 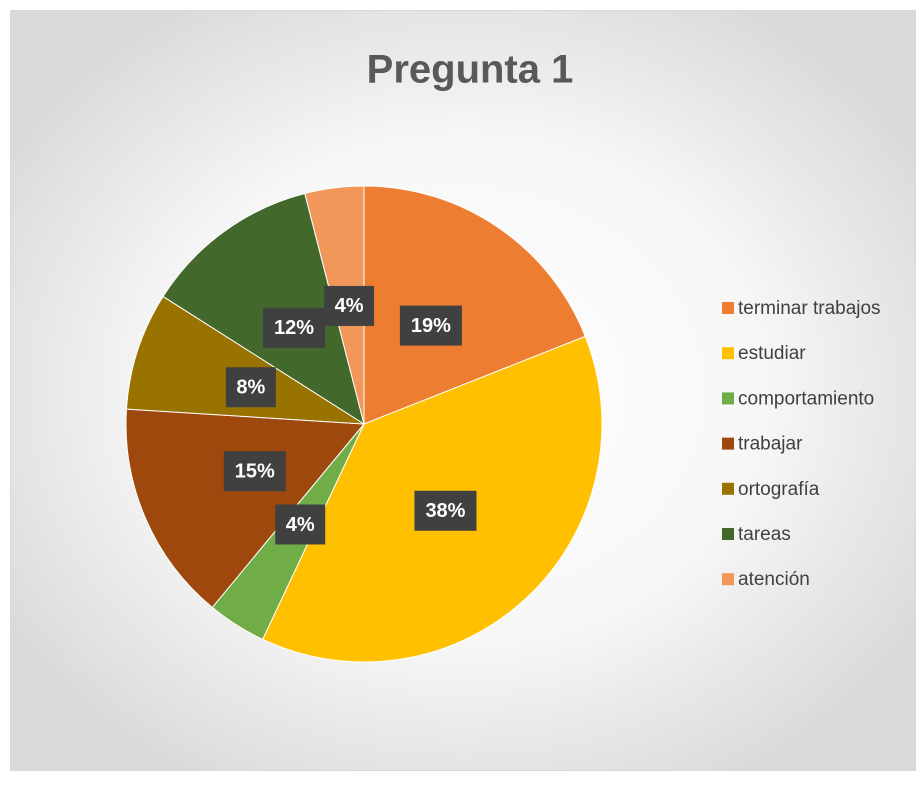 I want to click on data-label: 12%, so click(x=294, y=328).